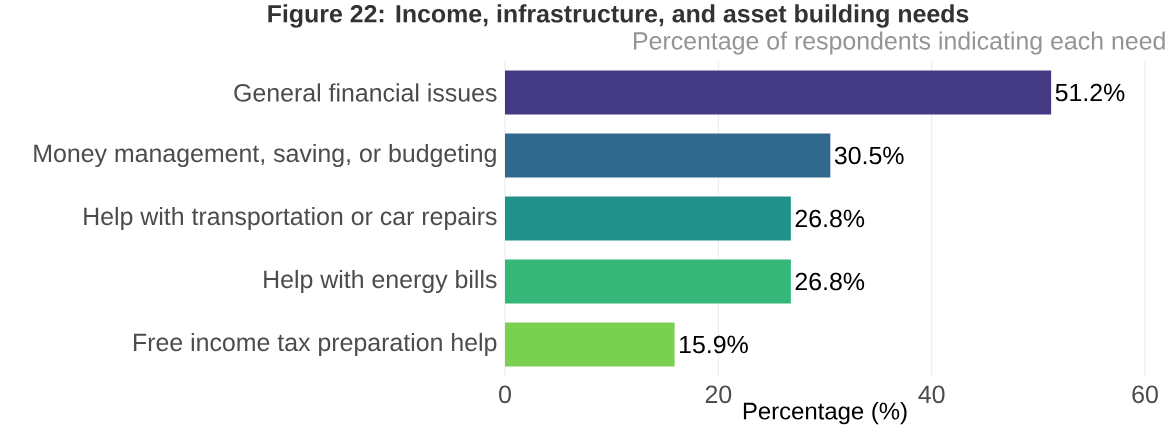 The height and width of the screenshot is (447, 1173). I want to click on x-tick-label: 40, so click(931, 394).